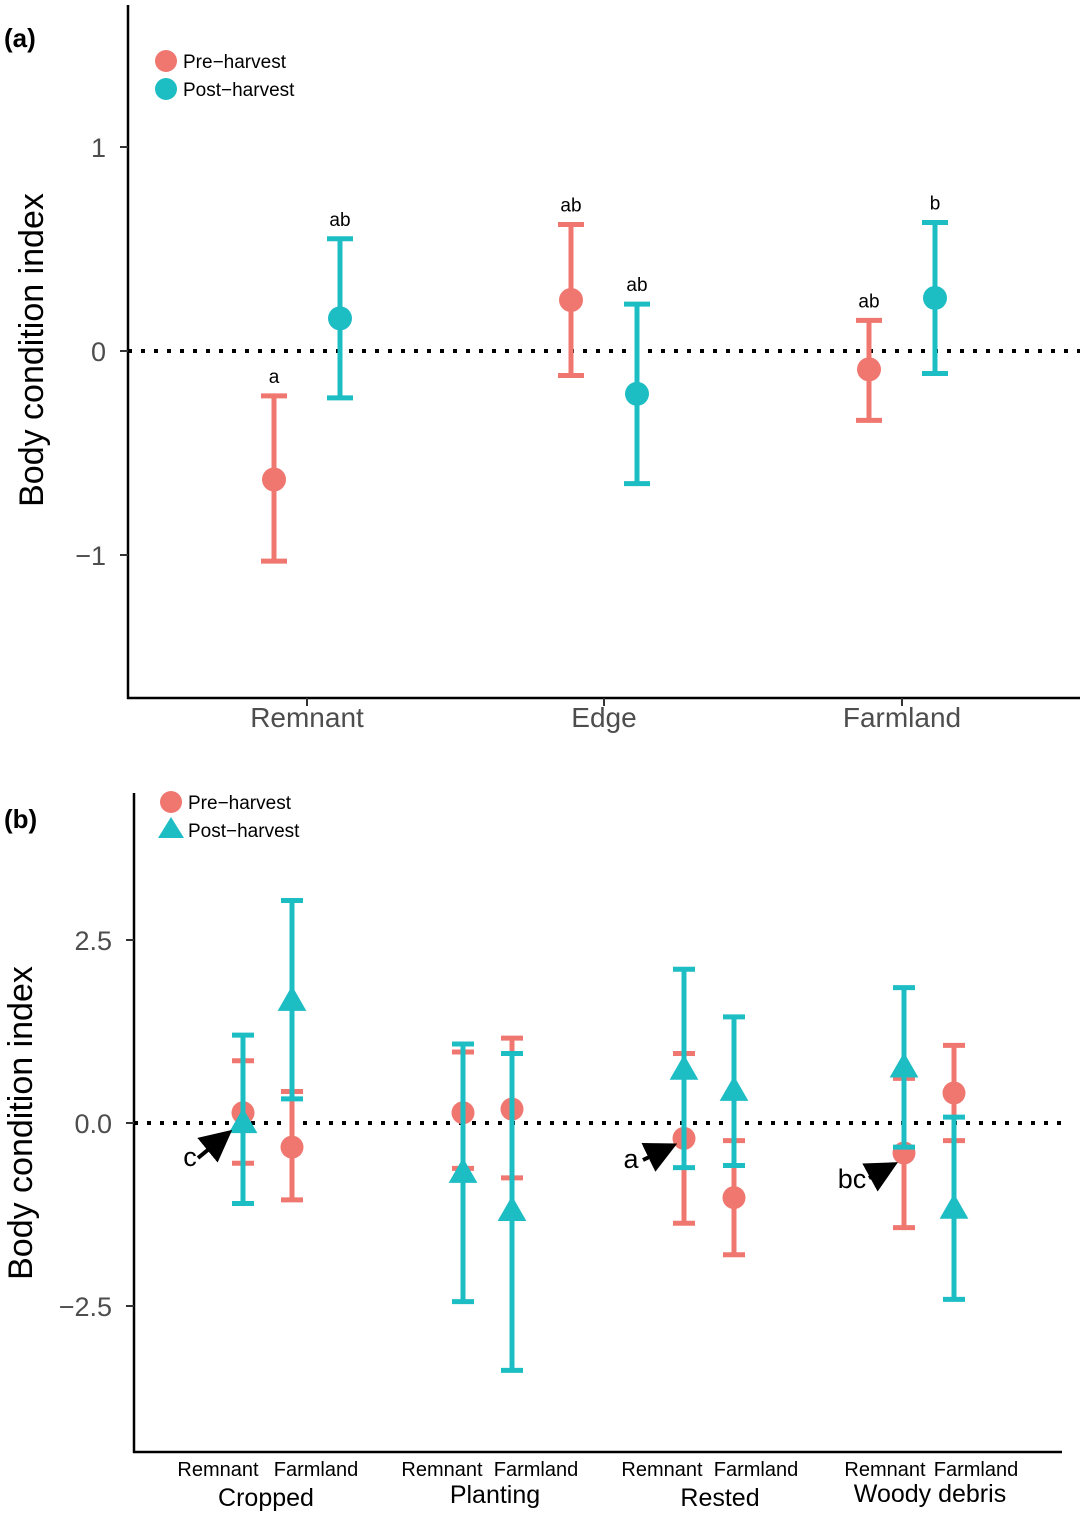 Image resolution: width=1080 pixels, height=1515 pixels. What do you see at coordinates (90, 556) in the screenshot?
I see `panel-a-ytick-label: −1` at bounding box center [90, 556].